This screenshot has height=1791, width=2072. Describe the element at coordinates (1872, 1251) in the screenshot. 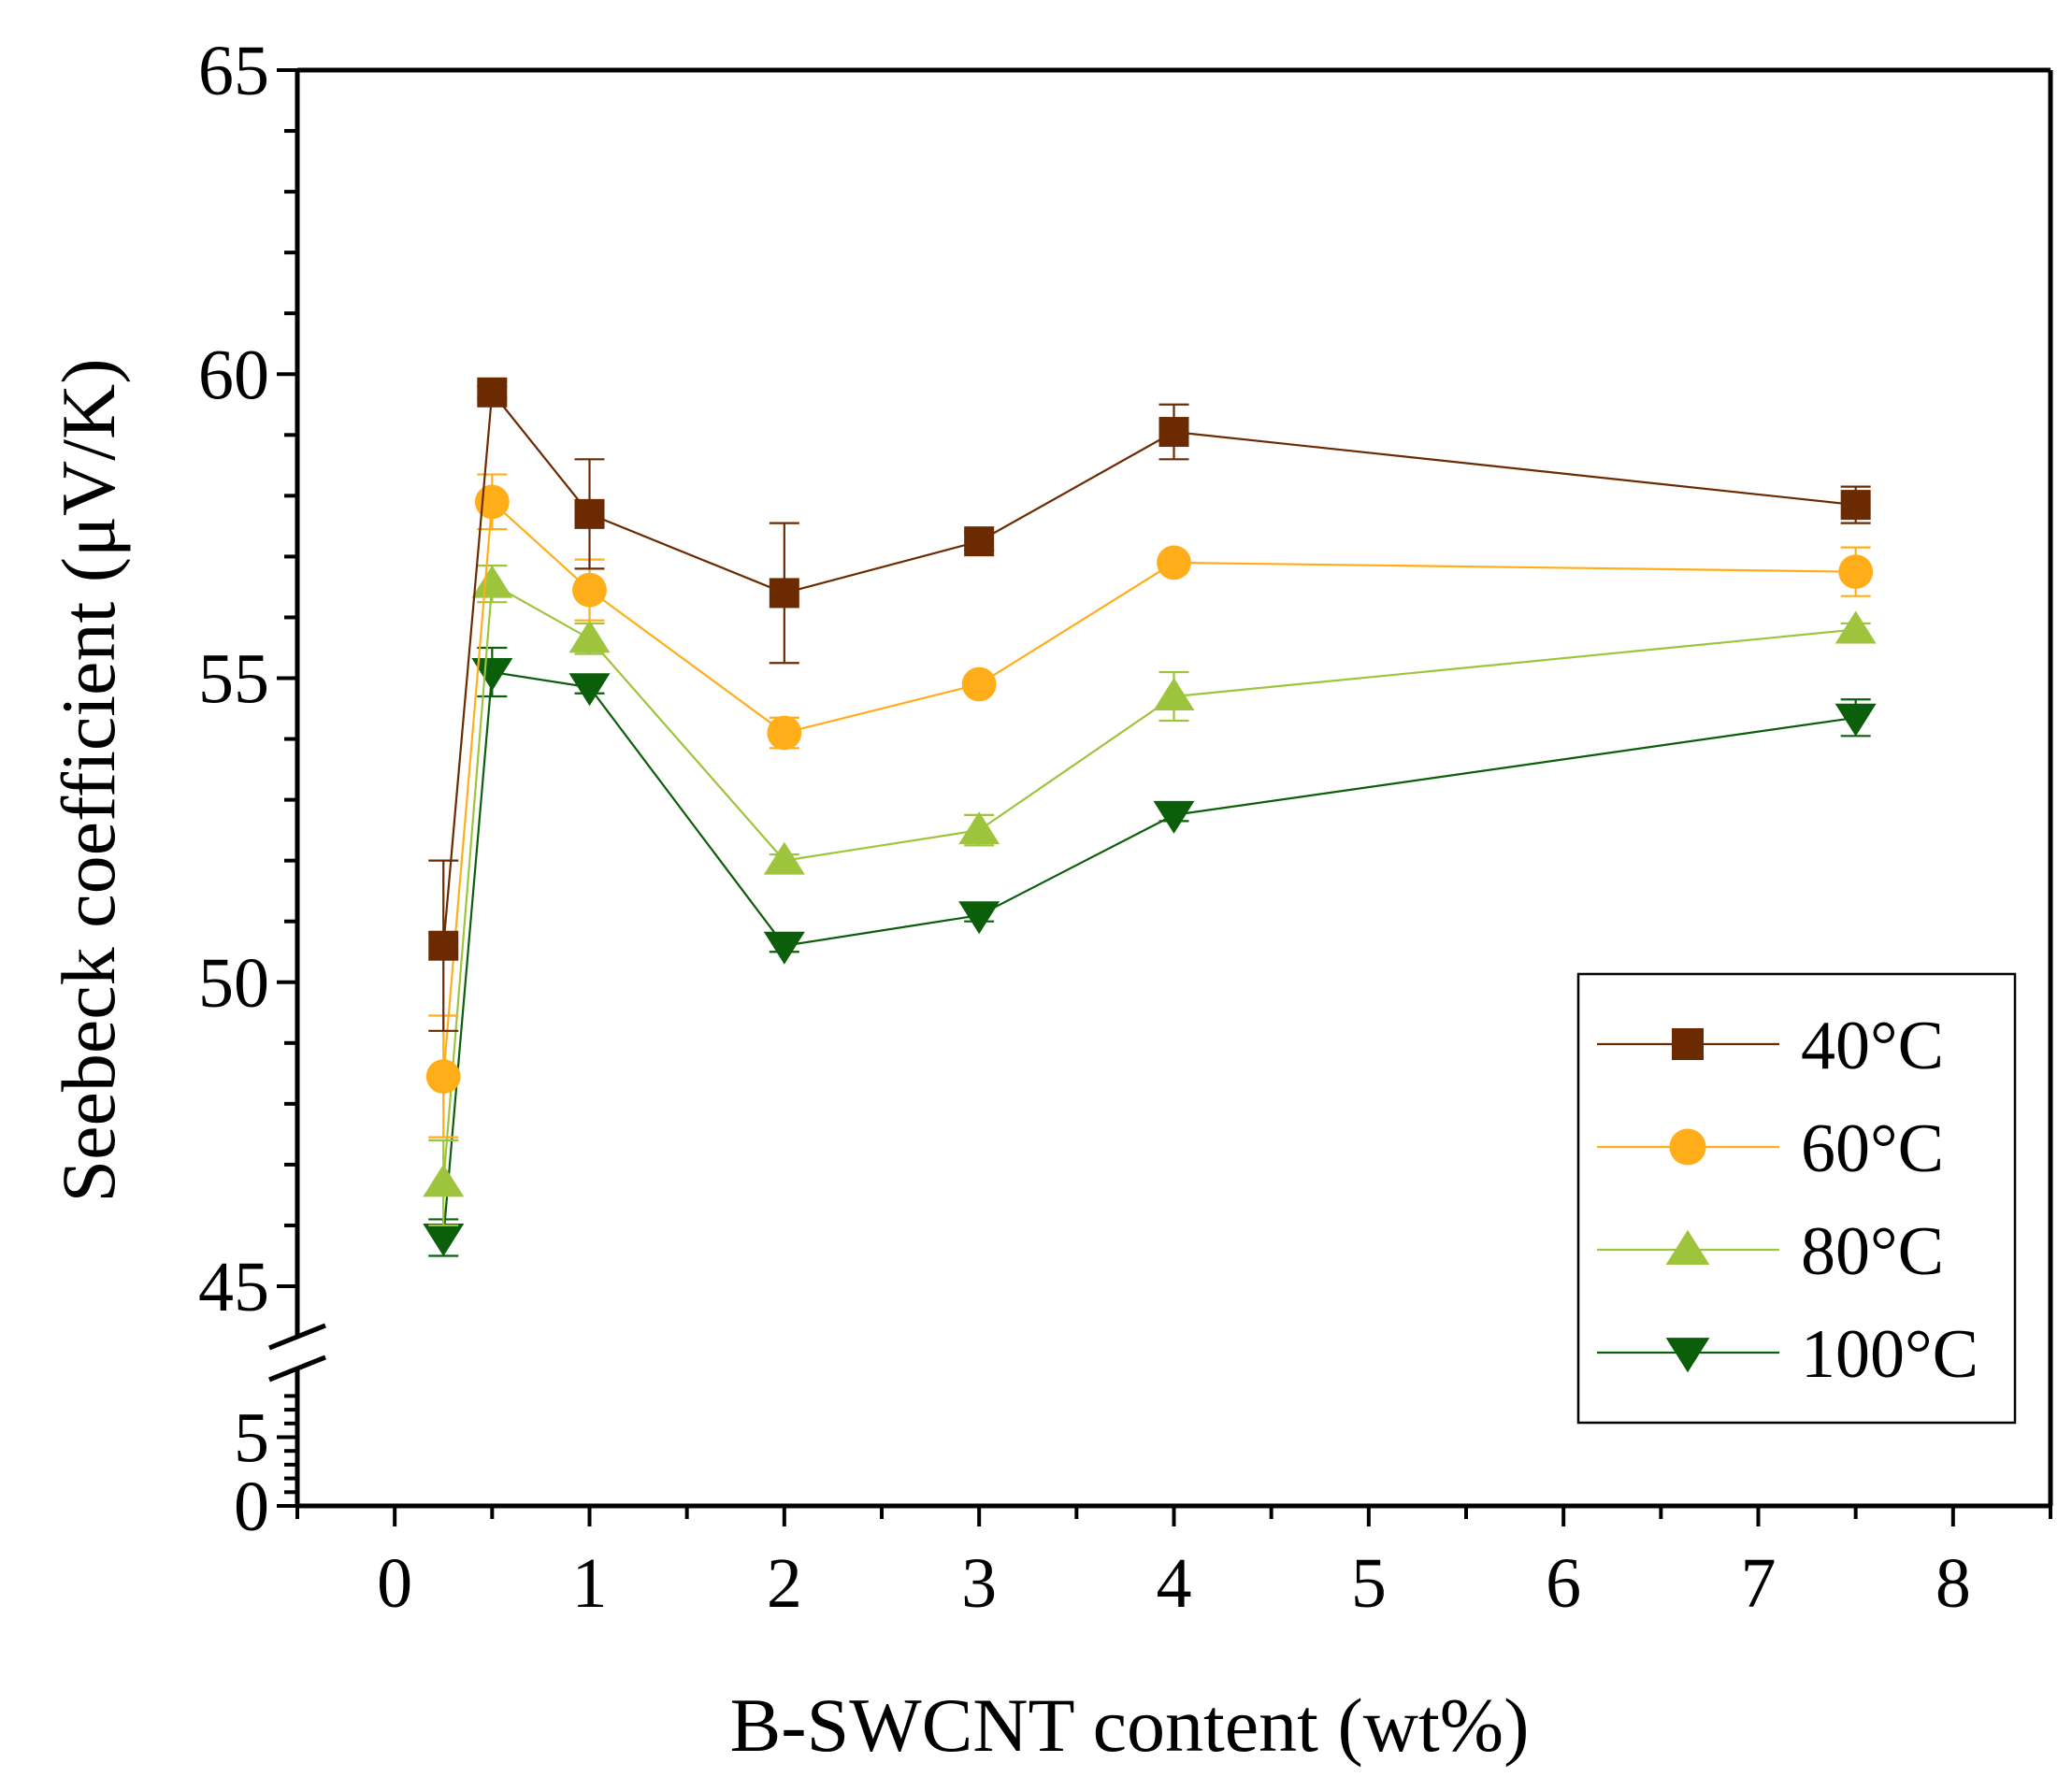

I see `legend-label: 80°C` at that location.